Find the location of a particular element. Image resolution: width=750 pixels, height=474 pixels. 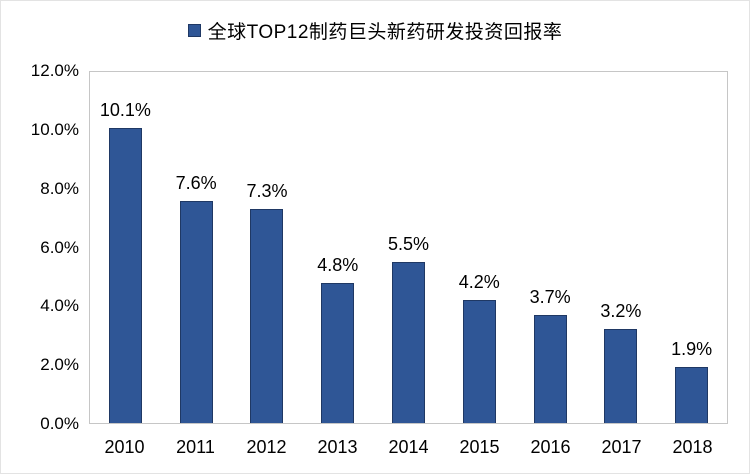

bar-2013 is located at coordinates (338, 352).